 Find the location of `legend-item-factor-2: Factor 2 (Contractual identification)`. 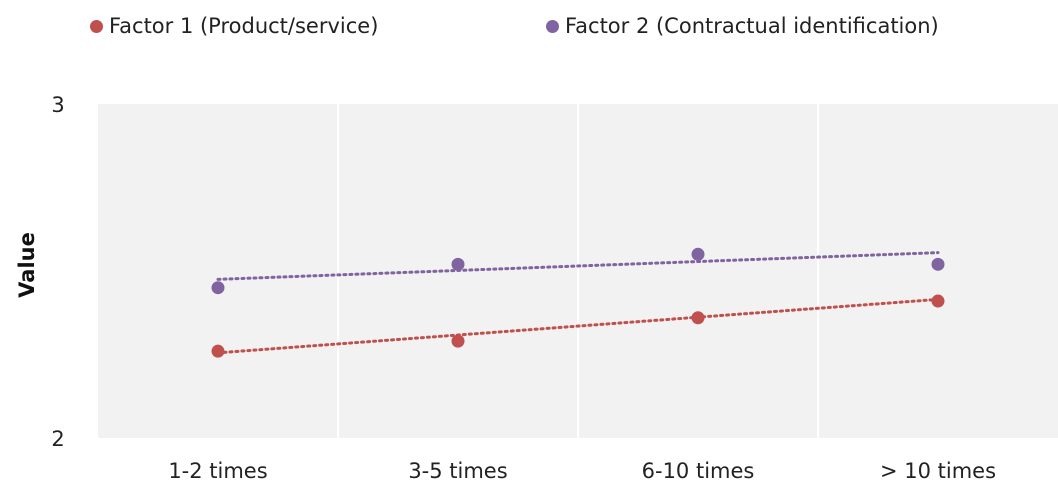

legend-item-factor-2: Factor 2 (Contractual identification) is located at coordinates (742, 26).